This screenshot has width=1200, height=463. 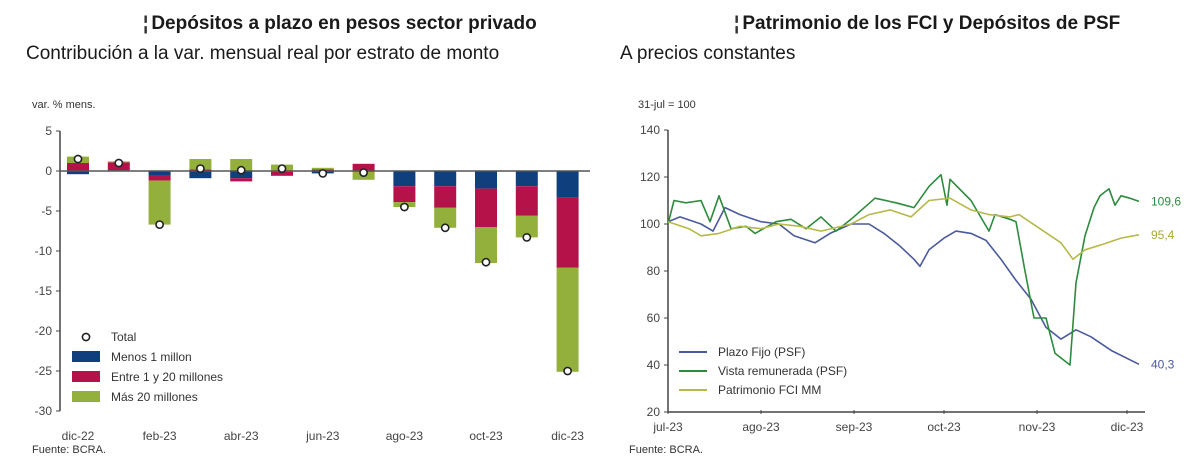 I want to click on end-value-label: 95,4, so click(x=1163, y=235).